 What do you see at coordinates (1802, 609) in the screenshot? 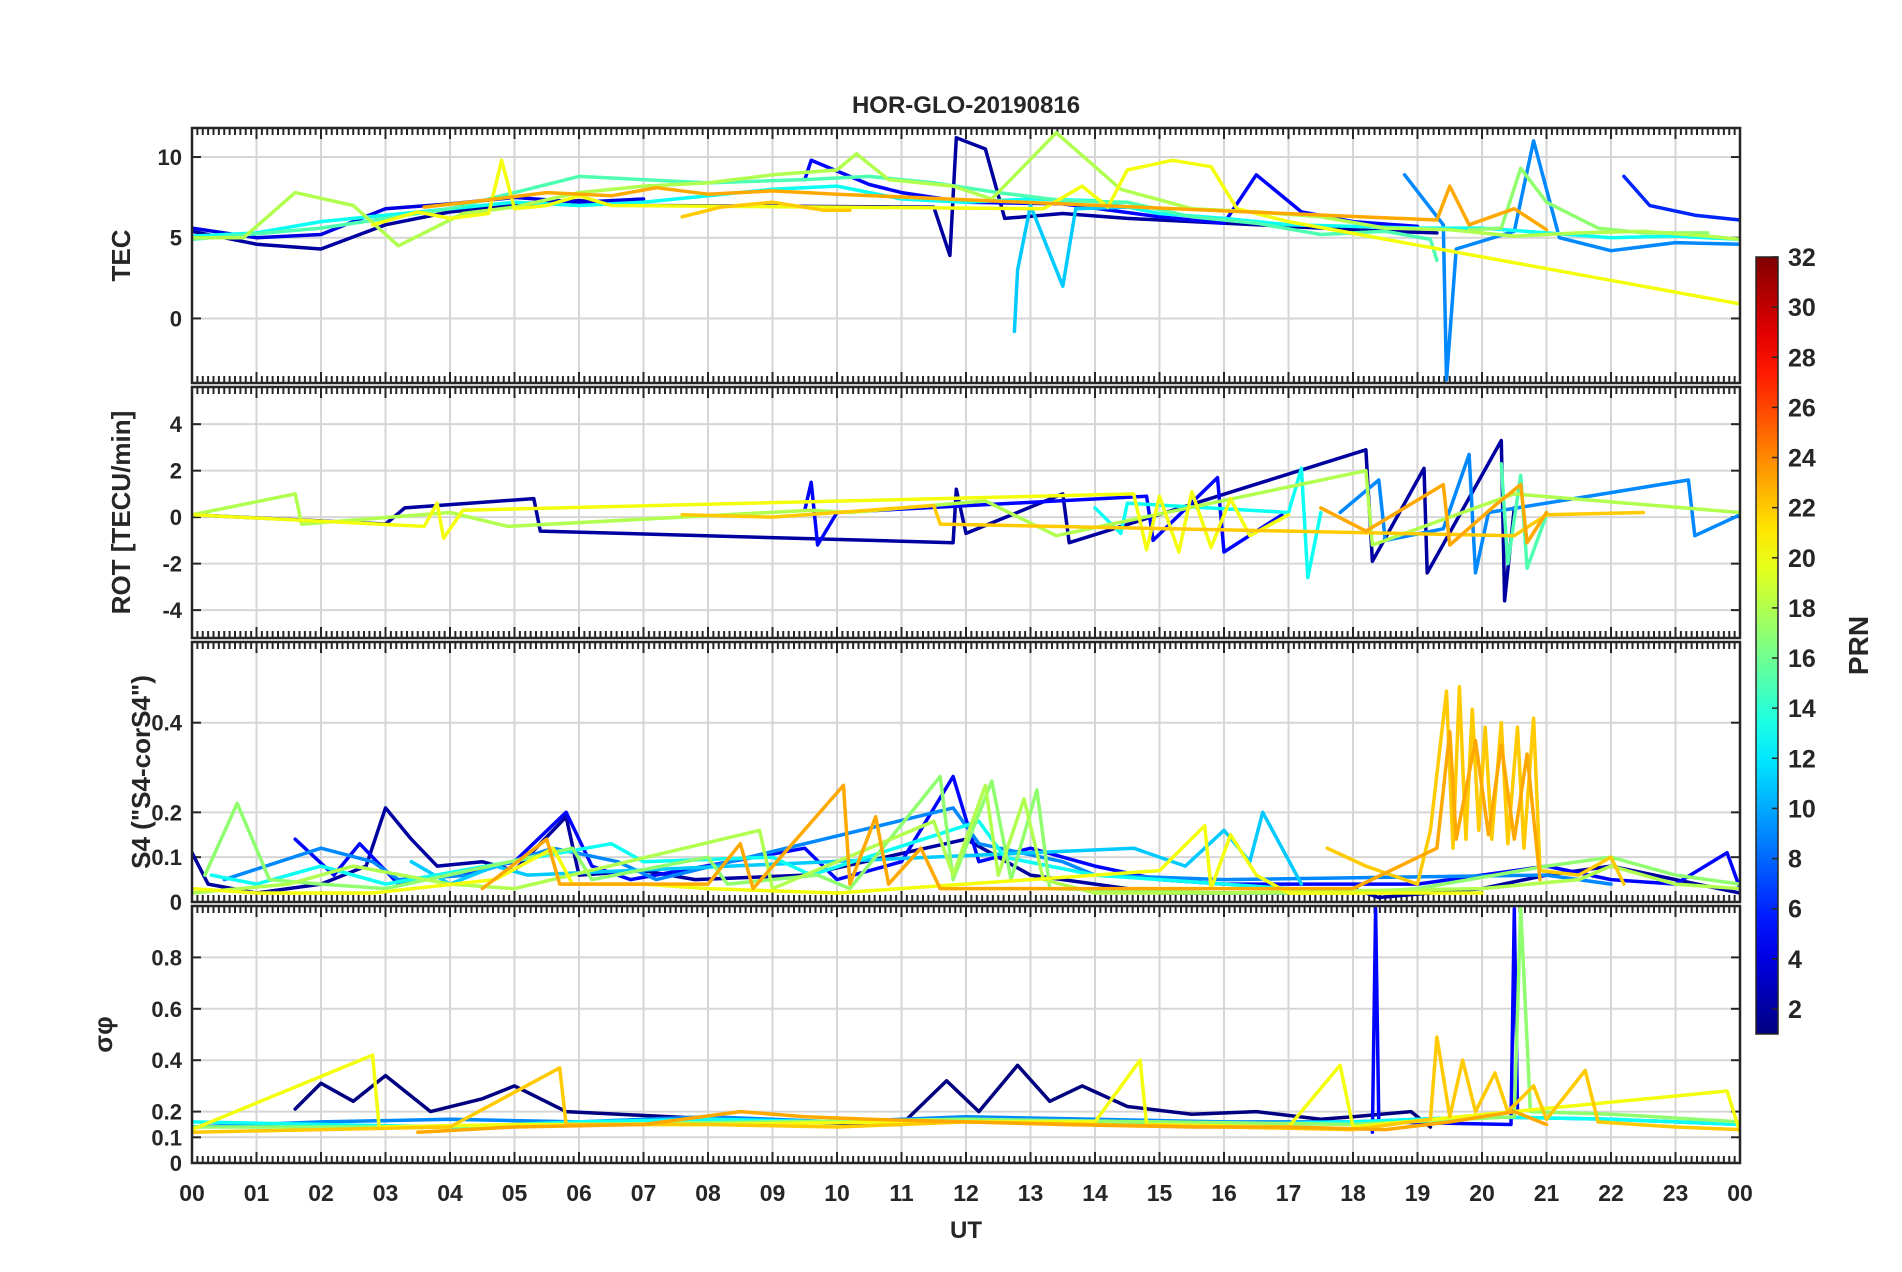
I see `colorbar-tick-label: 18` at bounding box center [1802, 609].